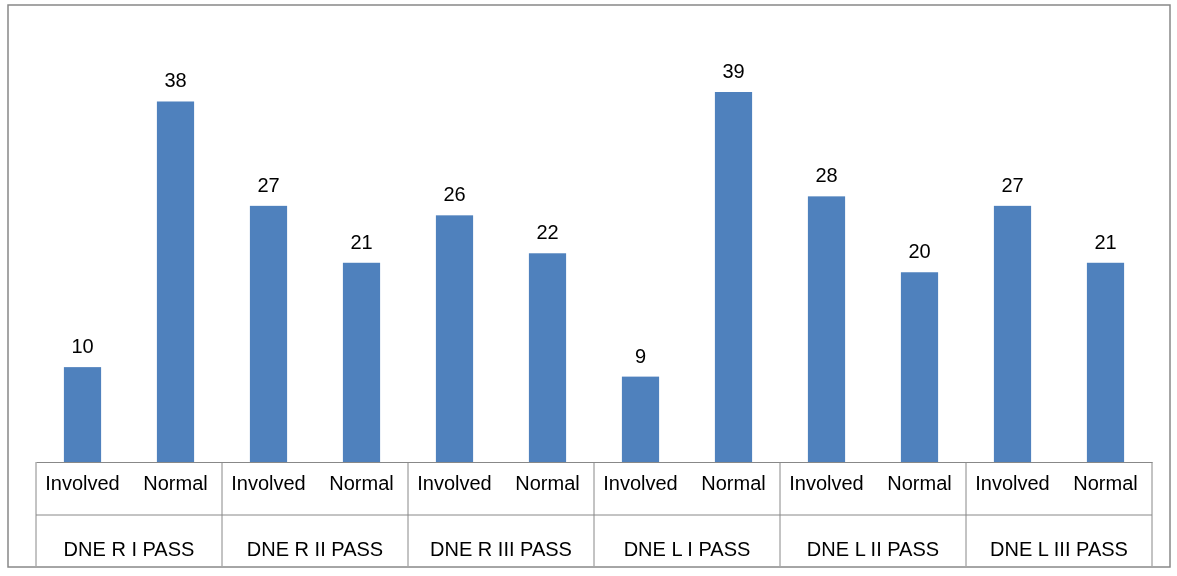 This screenshot has width=1177, height=576. Describe the element at coordinates (175, 80) in the screenshot. I see `data-label: 38` at that location.